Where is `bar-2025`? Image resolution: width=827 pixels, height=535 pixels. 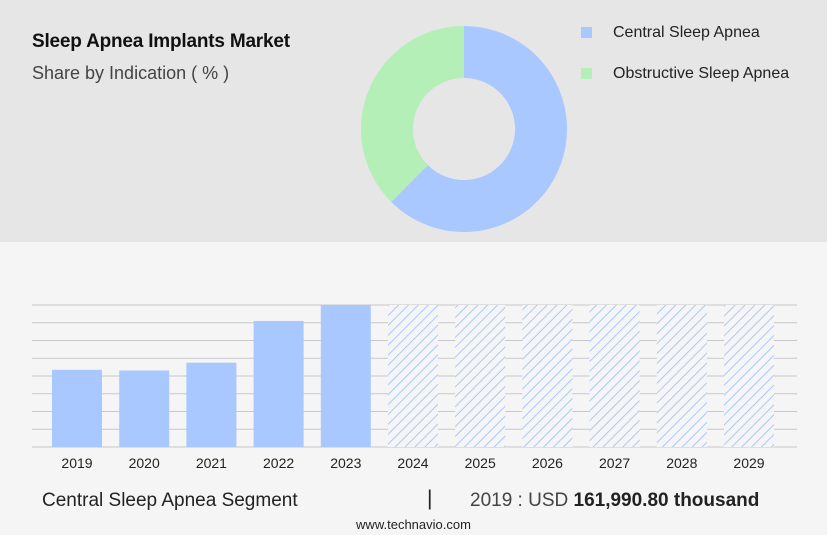 bar-2025 is located at coordinates (480, 376).